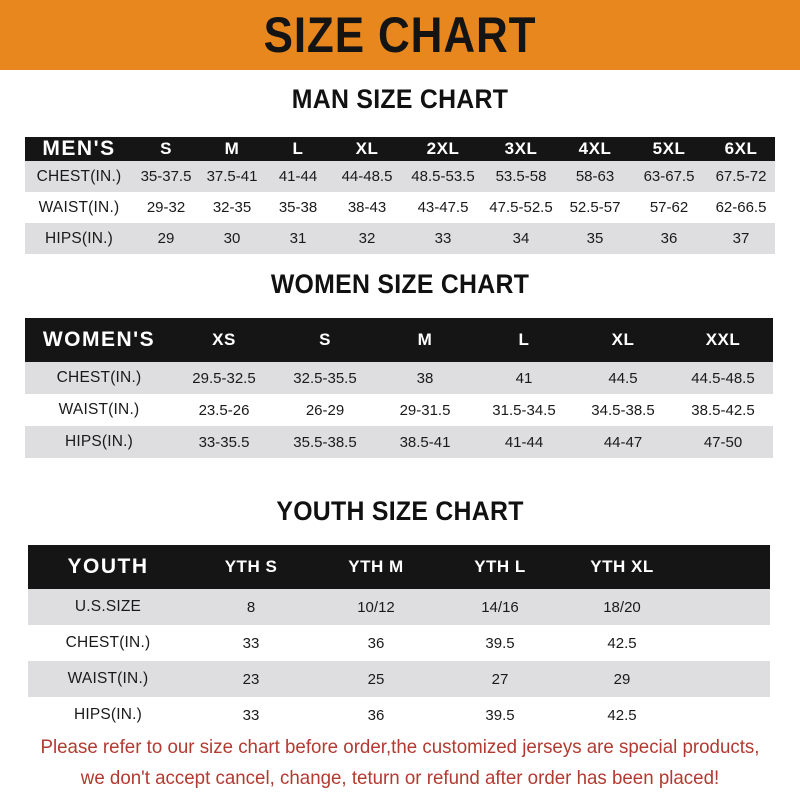 Image resolution: width=800 pixels, height=800 pixels. What do you see at coordinates (166, 238) in the screenshot?
I see `table-cell: 29` at bounding box center [166, 238].